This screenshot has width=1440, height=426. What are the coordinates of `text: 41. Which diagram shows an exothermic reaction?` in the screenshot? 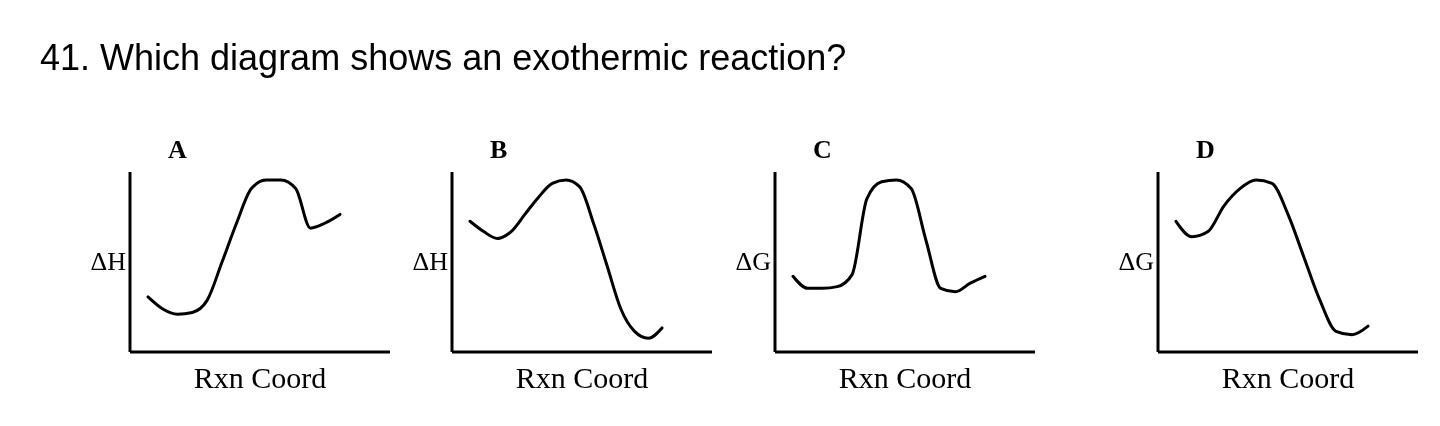 It's located at (443, 57).